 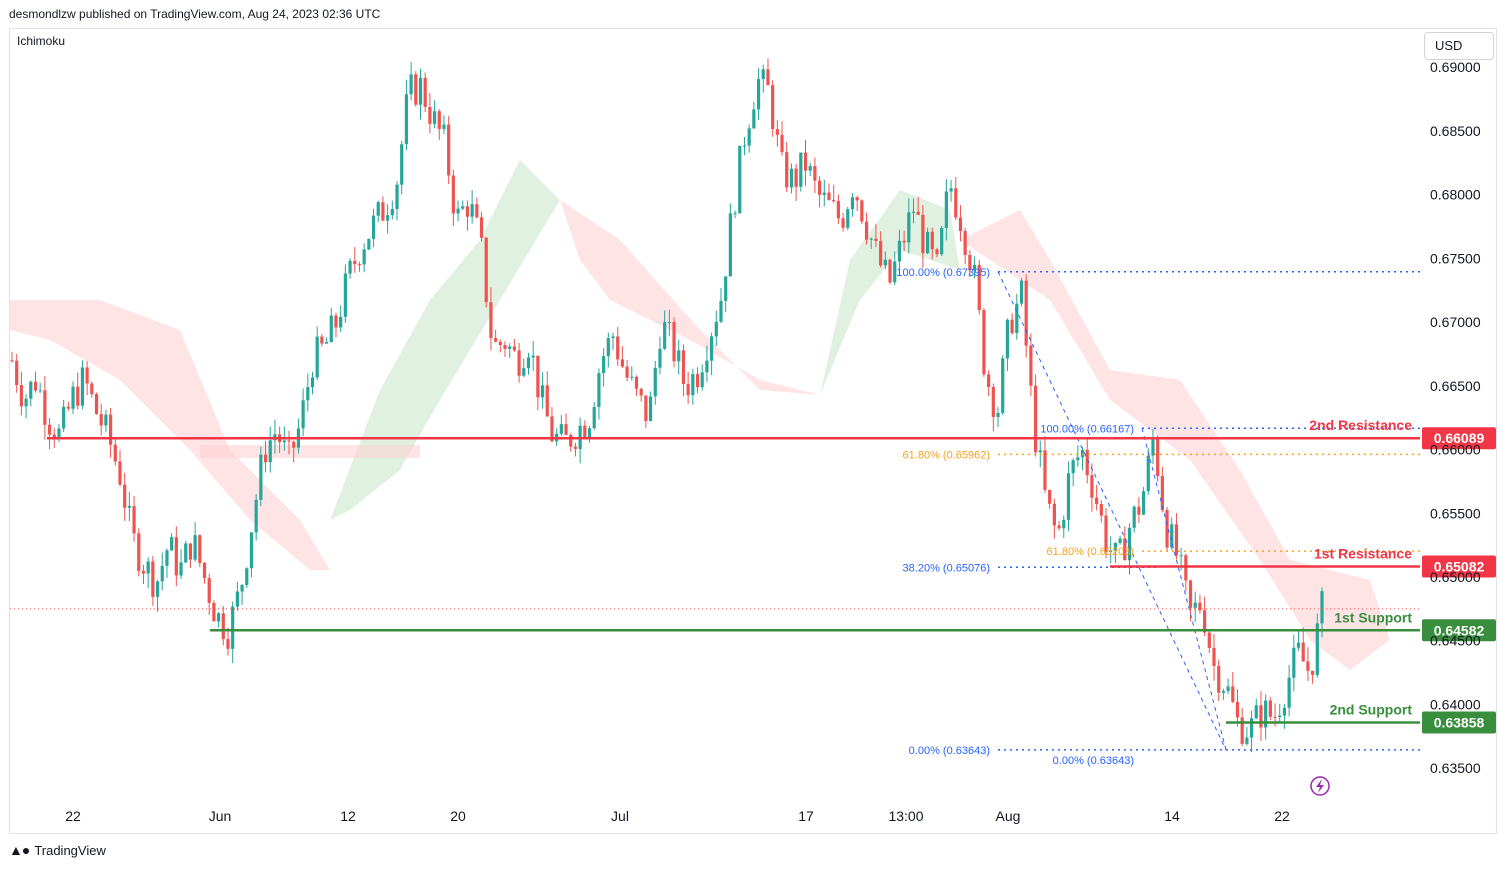 I want to click on time-tick-label: 12, so click(x=348, y=816).